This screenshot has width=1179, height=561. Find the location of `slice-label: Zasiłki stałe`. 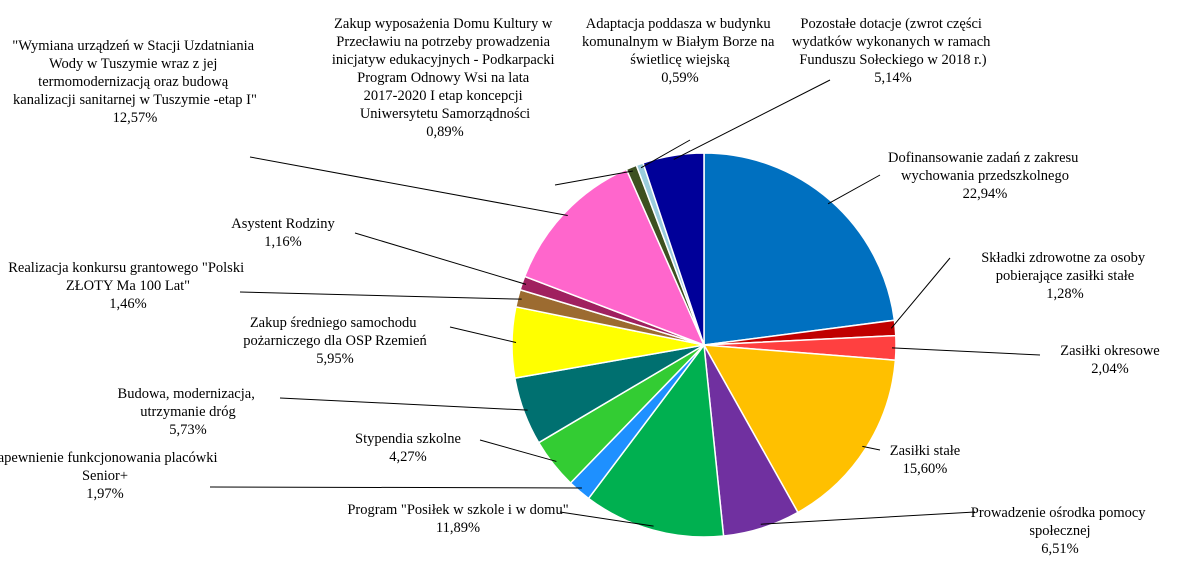

slice-label: Zasiłki stałe is located at coordinates (925, 451).